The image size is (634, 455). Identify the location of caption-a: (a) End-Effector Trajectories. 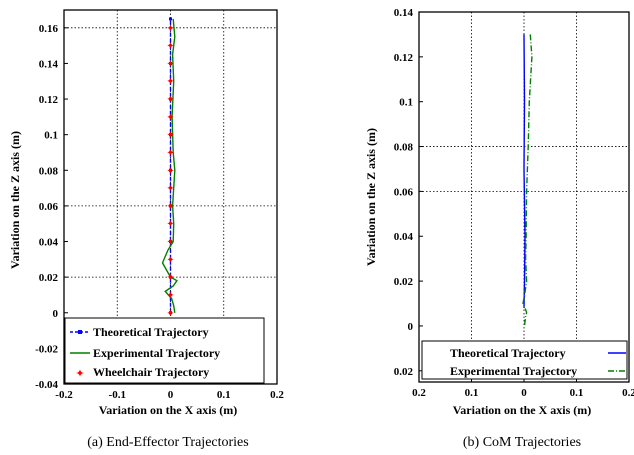
(167, 442).